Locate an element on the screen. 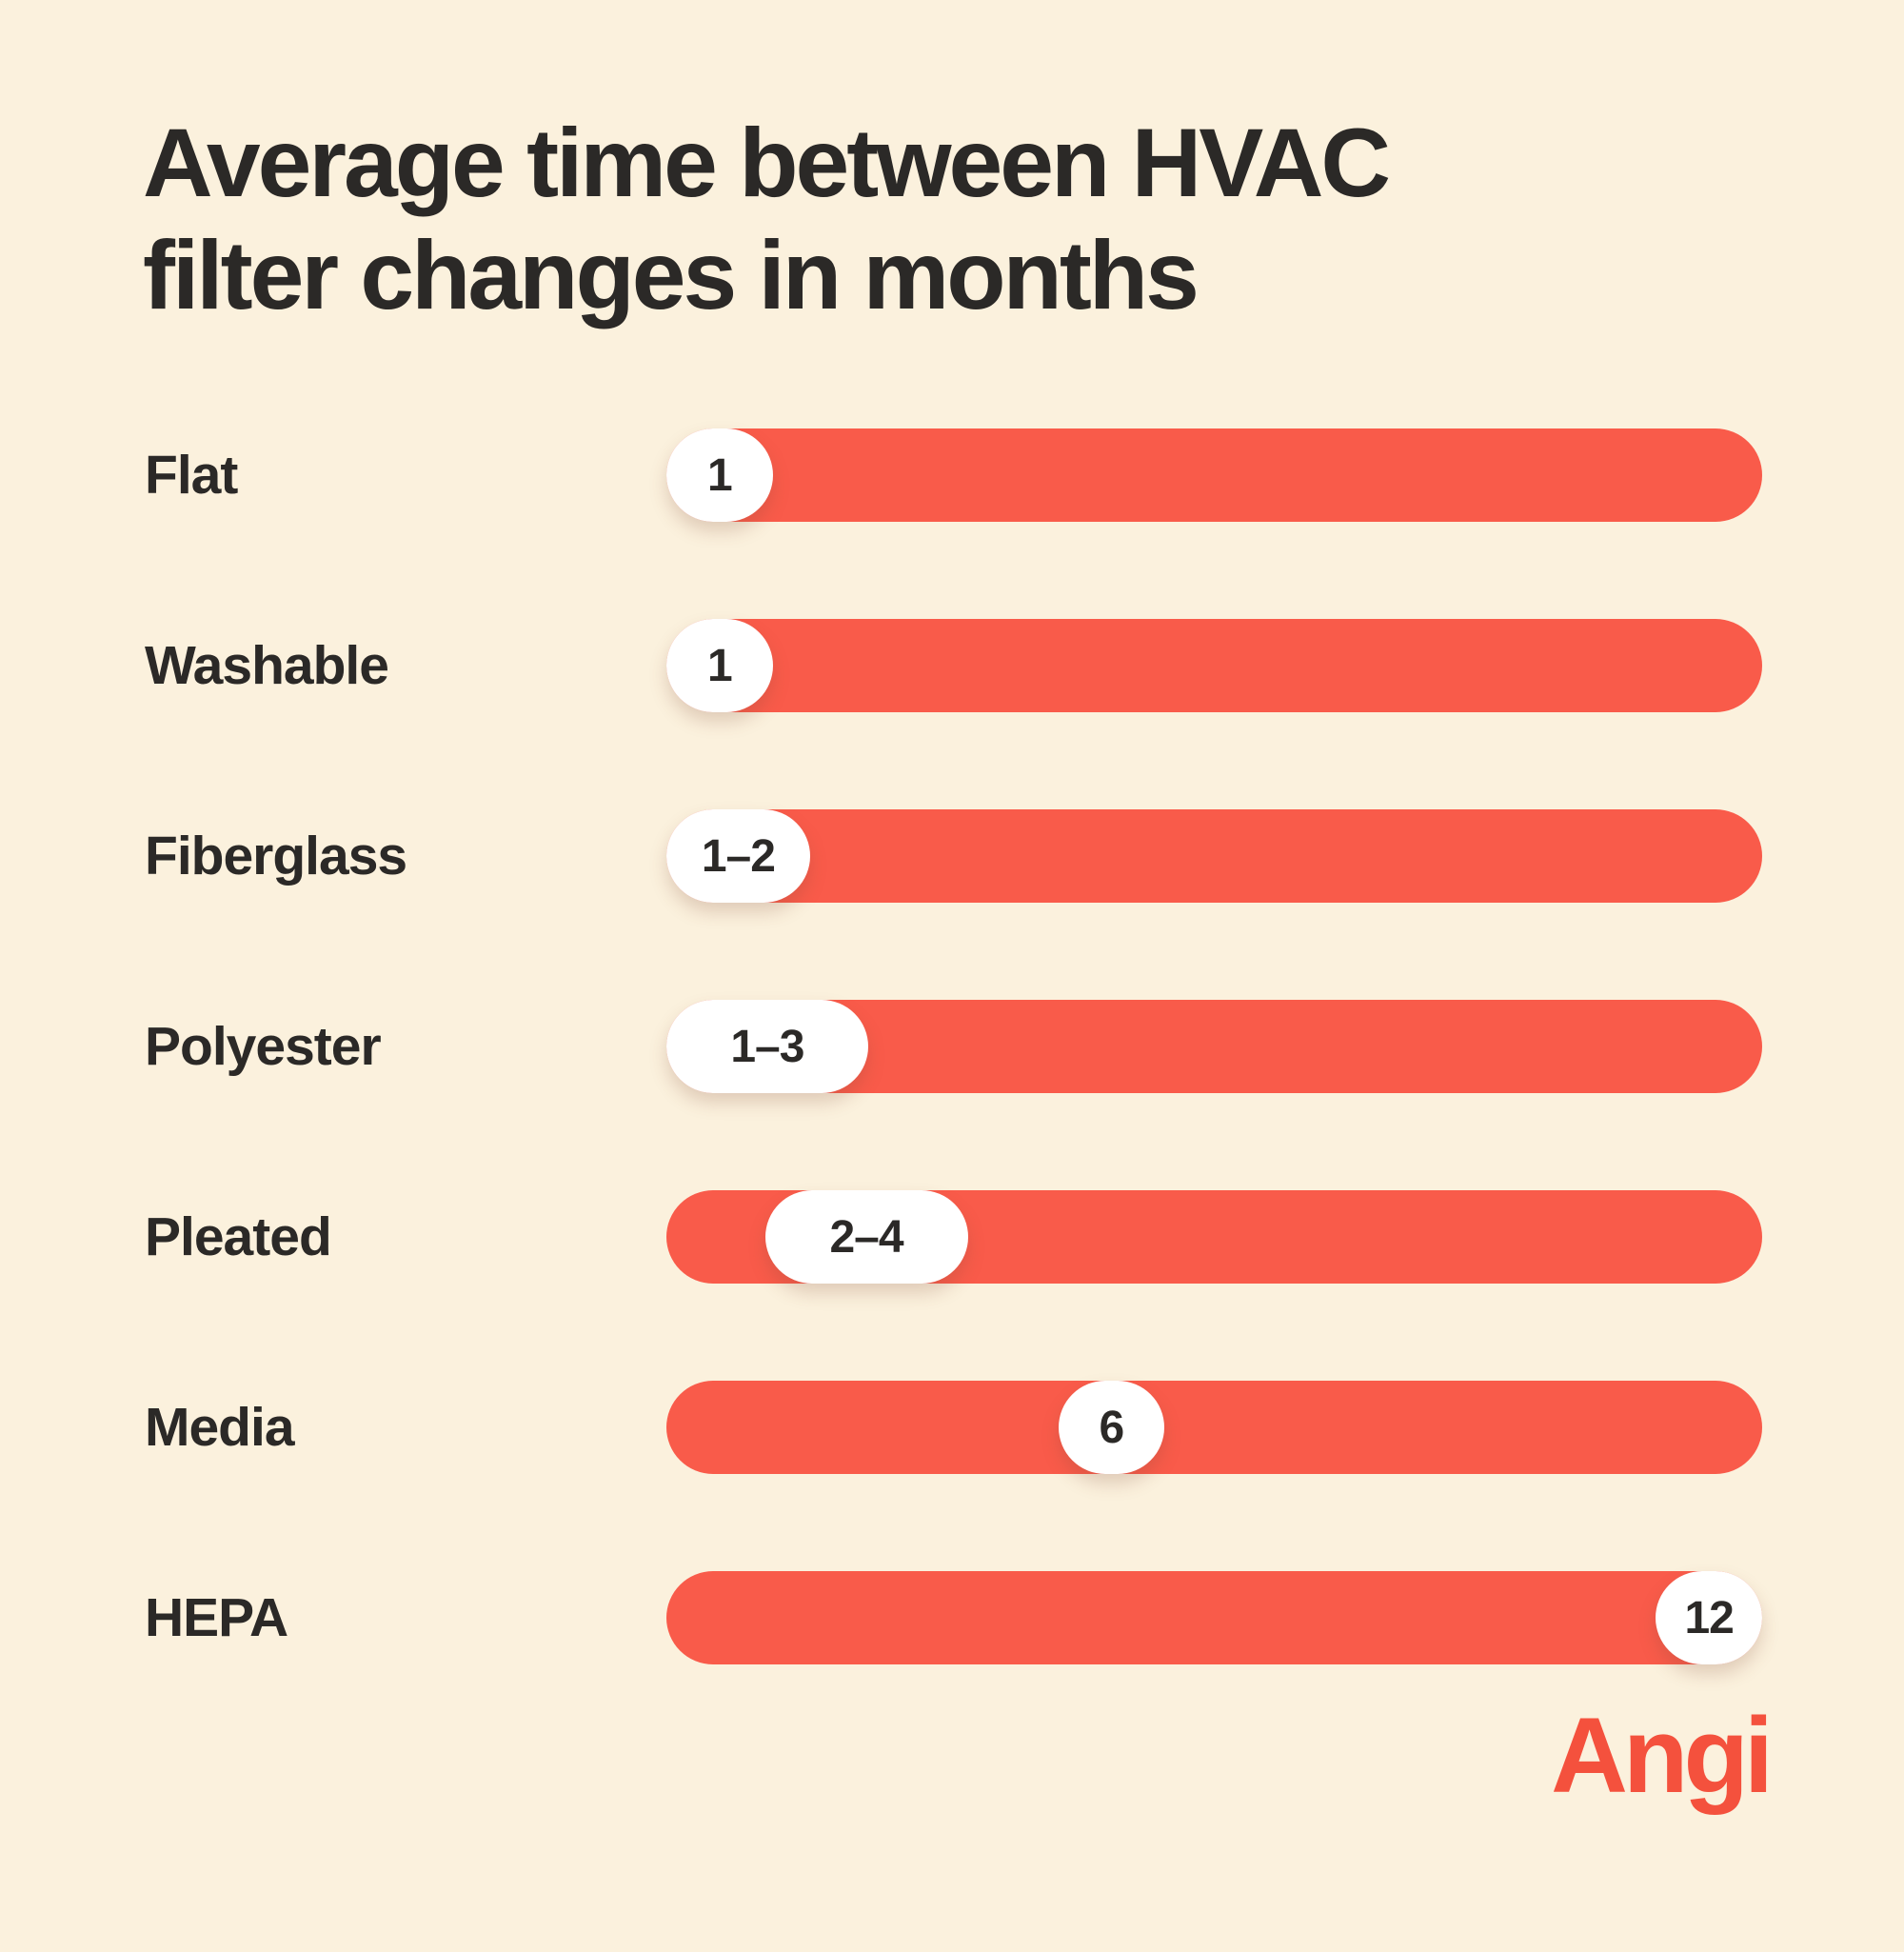 This screenshot has width=1904, height=1952. filter-row: HEPA 12 is located at coordinates (952, 1617).